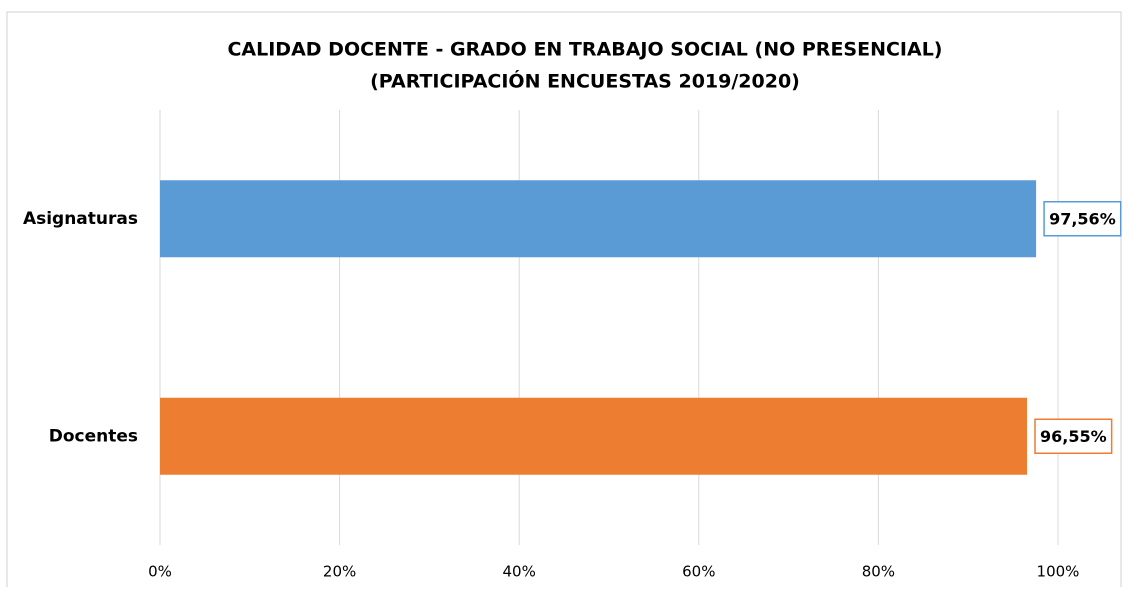  Describe the element at coordinates (585, 81) in the screenshot. I see `chart-subtitle: (PARTICIPACIÓN ENCUESTAS 2019/2020)` at that location.